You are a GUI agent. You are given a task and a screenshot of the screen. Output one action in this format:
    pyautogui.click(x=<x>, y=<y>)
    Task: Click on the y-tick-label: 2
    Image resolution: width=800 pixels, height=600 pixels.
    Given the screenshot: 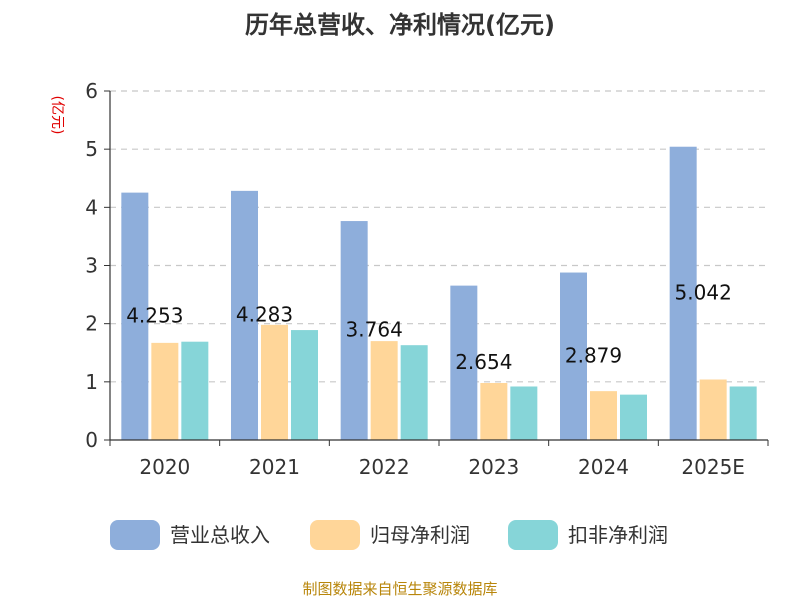 What is the action you would take?
    pyautogui.click(x=91, y=324)
    